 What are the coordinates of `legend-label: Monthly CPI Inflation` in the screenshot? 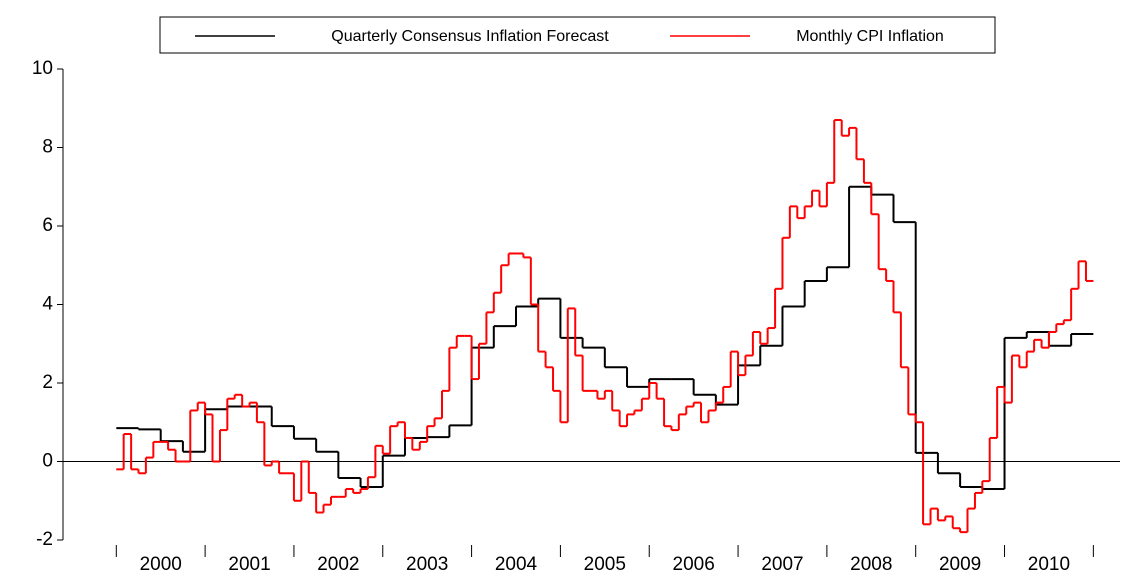 It's located at (870, 36).